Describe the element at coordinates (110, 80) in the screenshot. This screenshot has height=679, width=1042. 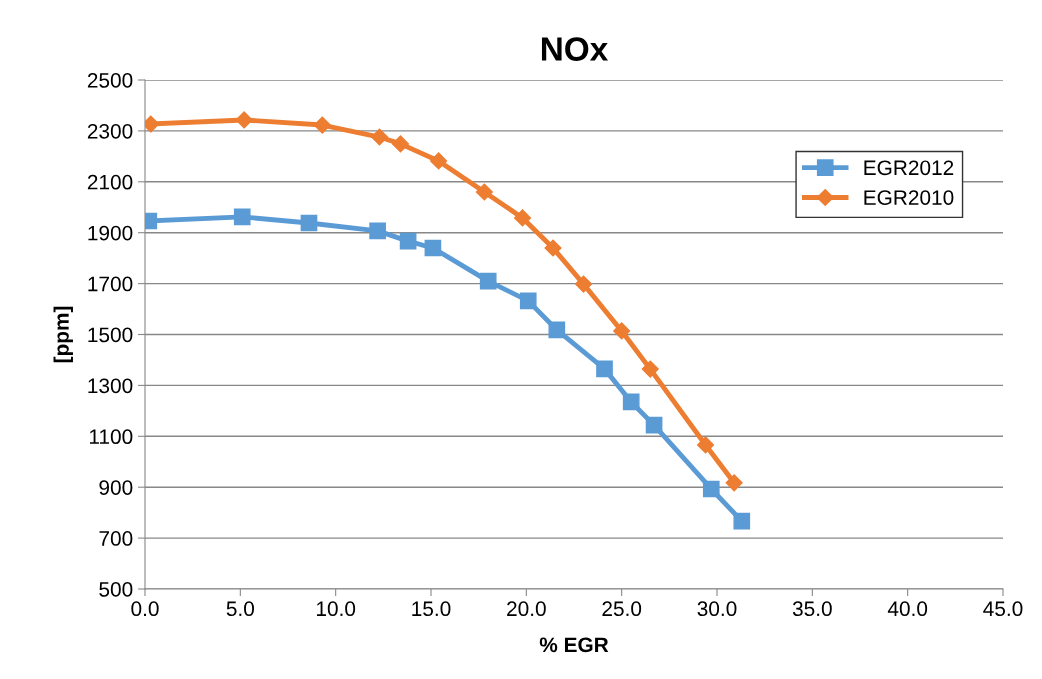
I see `y-tick-label: 2500` at that location.